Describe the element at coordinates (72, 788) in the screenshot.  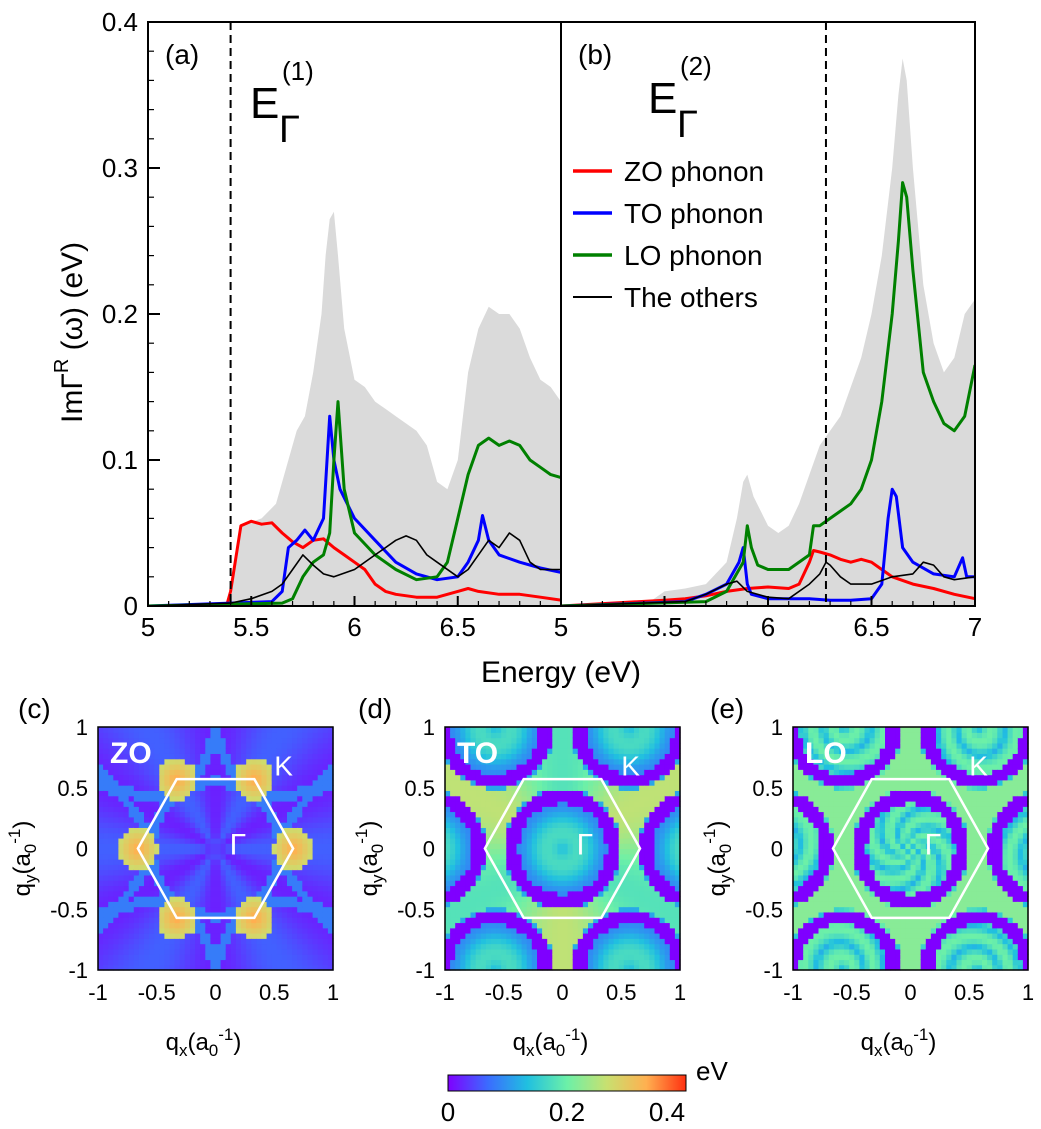
I see `map-y-tick-label: 0.5` at that location.